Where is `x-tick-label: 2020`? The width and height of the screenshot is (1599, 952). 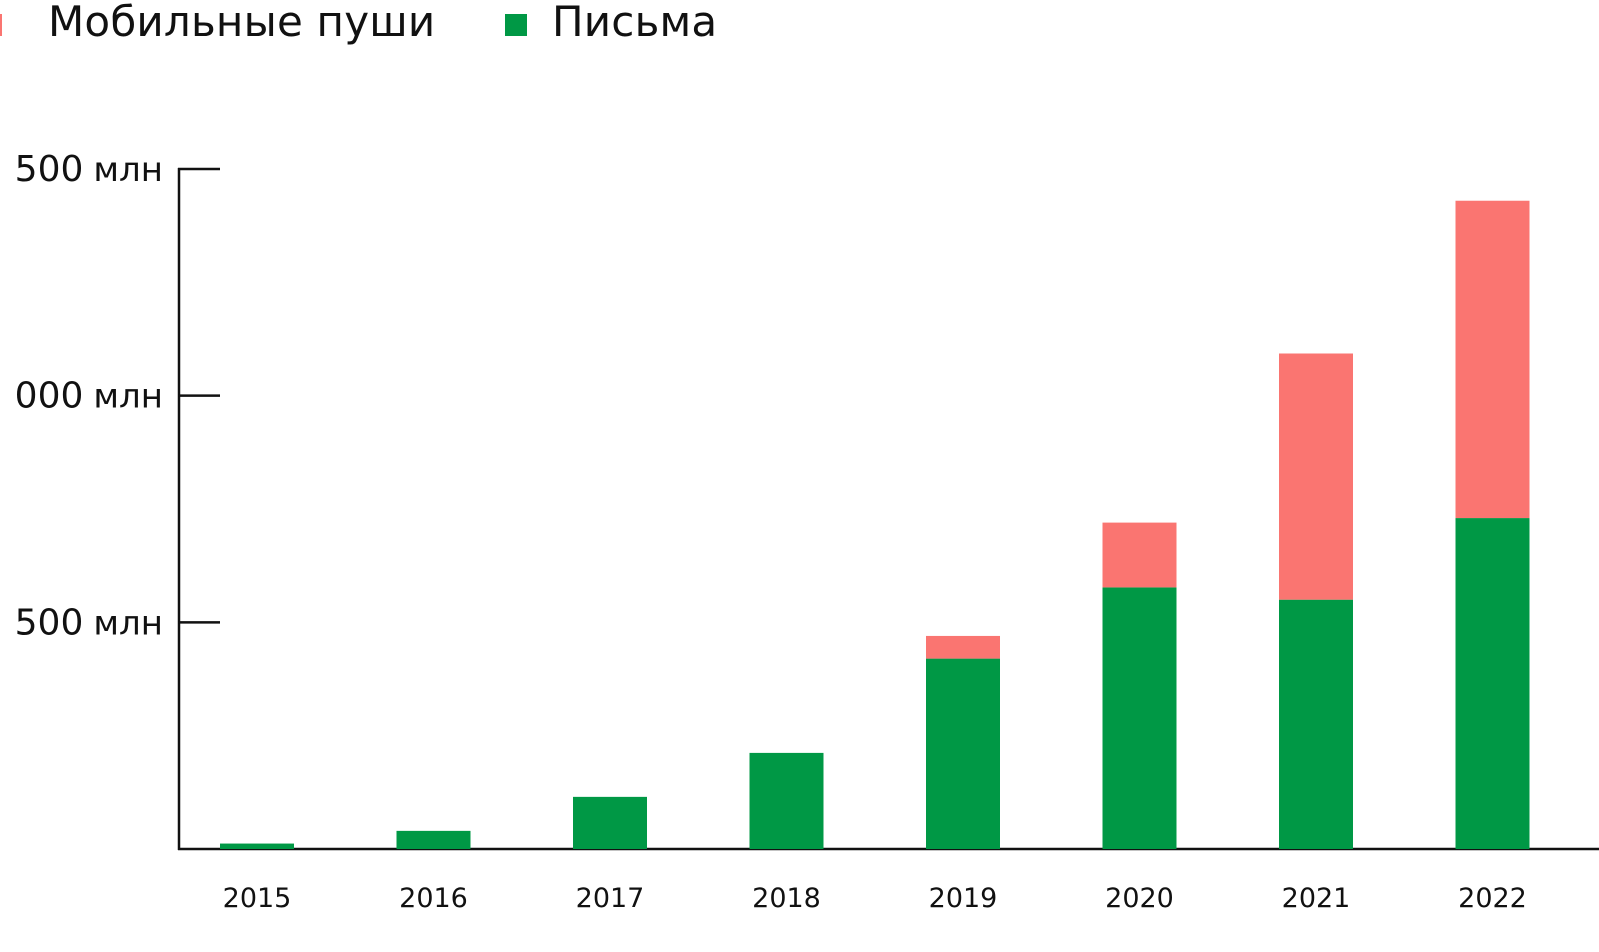 x-tick-label: 2020 is located at coordinates (1139, 898).